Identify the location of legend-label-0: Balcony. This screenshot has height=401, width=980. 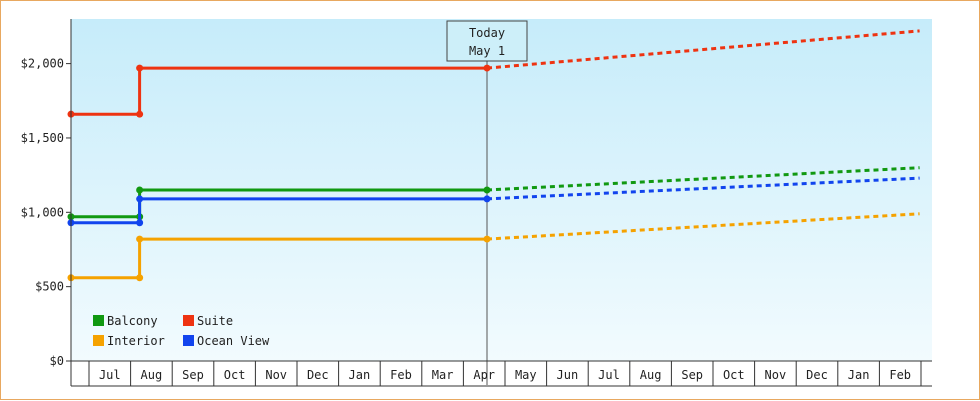
(132, 321).